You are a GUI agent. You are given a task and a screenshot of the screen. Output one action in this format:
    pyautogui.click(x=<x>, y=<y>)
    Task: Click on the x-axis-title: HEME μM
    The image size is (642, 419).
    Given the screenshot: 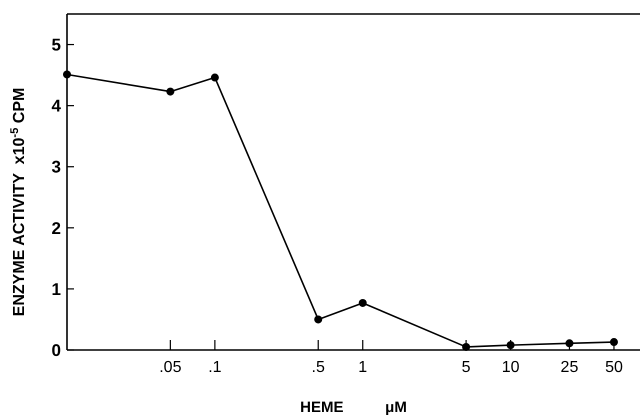 What is the action you would take?
    pyautogui.click(x=353, y=407)
    